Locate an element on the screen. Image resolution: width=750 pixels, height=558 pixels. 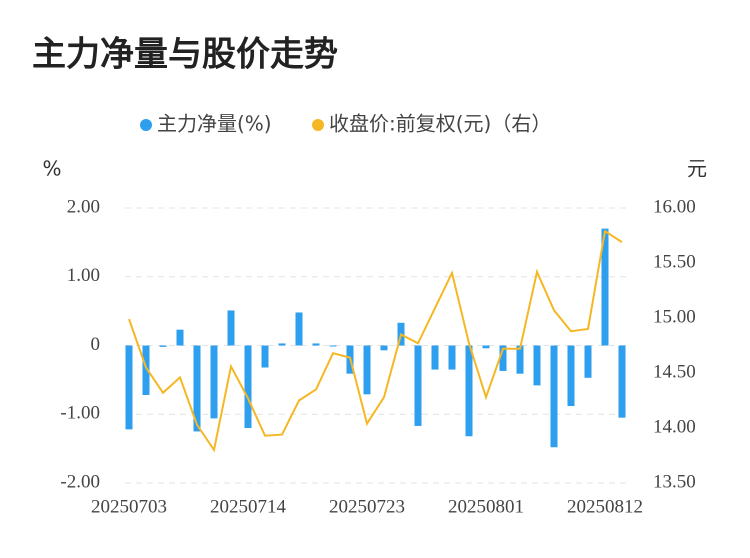
y2-tick-label: 16.00 is located at coordinates (674, 206).